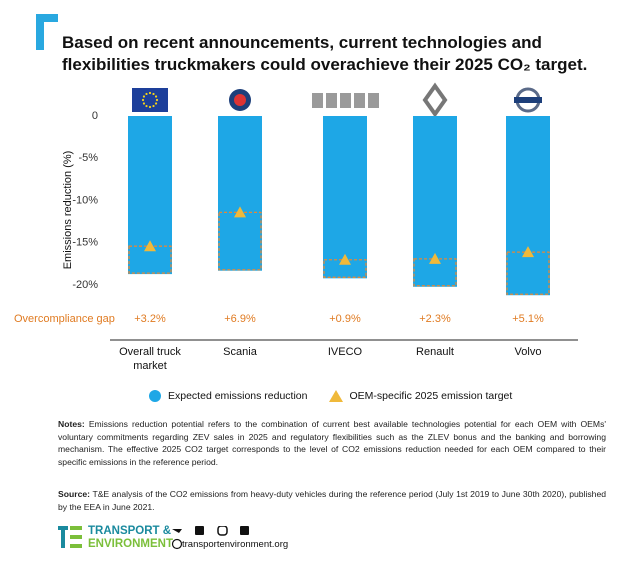 The image size is (624, 569). Describe the element at coordinates (71, 424) in the screenshot. I see `notes-label: Notes:` at that location.